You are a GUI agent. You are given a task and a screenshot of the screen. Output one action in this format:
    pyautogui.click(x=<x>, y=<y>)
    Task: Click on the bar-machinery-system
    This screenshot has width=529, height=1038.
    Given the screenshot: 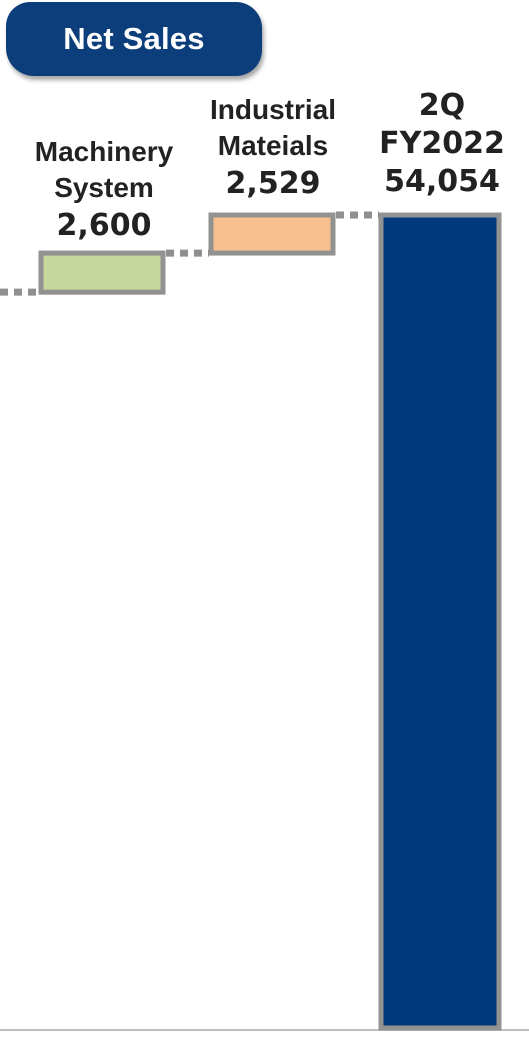 What is the action you would take?
    pyautogui.click(x=102, y=272)
    